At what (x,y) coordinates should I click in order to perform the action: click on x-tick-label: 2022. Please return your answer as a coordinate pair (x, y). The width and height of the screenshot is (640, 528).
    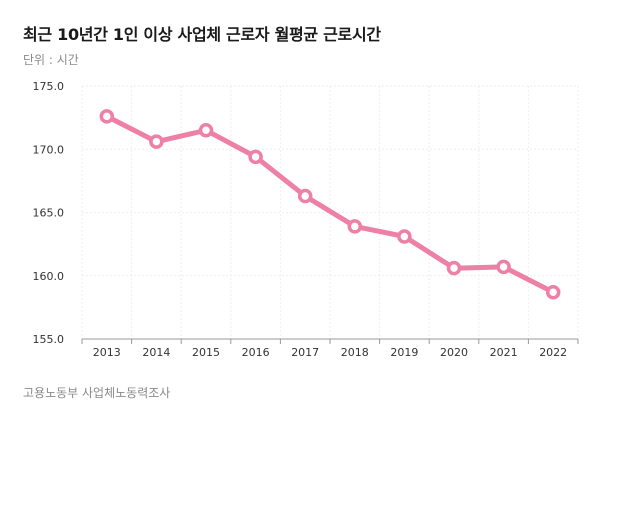
    Looking at the image, I should click on (553, 352).